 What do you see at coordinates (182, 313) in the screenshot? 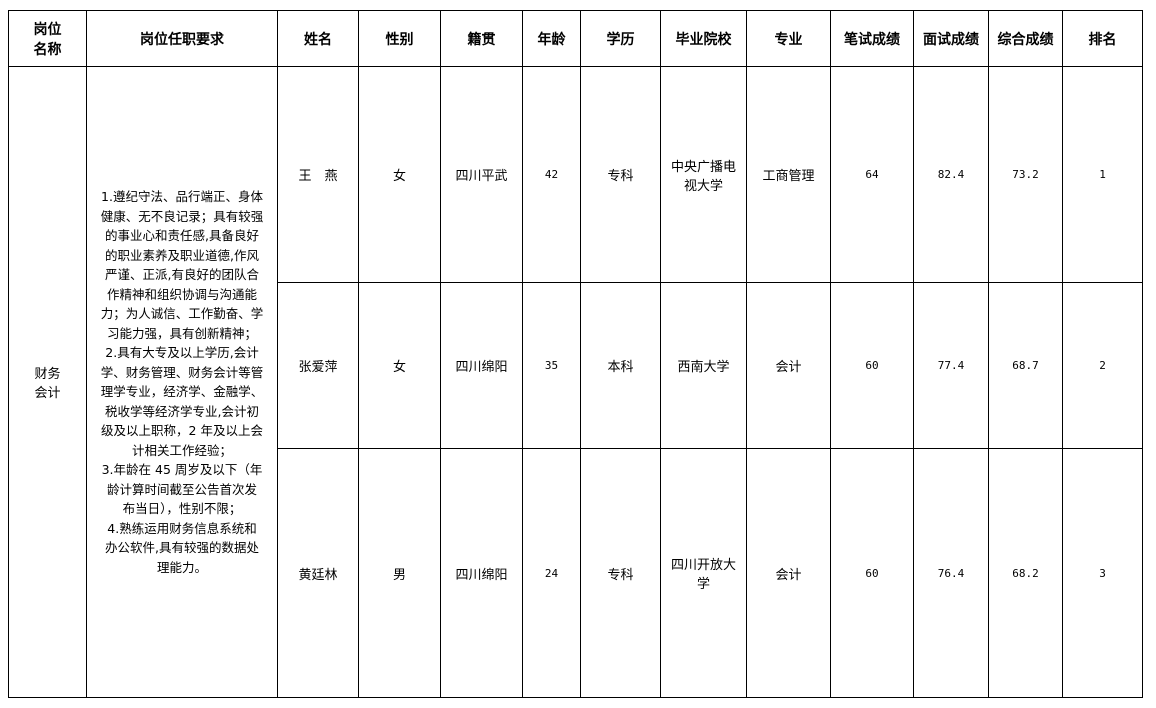
I see `requirement-line: 力；为人诚信、工作勤奋、学` at bounding box center [182, 313].